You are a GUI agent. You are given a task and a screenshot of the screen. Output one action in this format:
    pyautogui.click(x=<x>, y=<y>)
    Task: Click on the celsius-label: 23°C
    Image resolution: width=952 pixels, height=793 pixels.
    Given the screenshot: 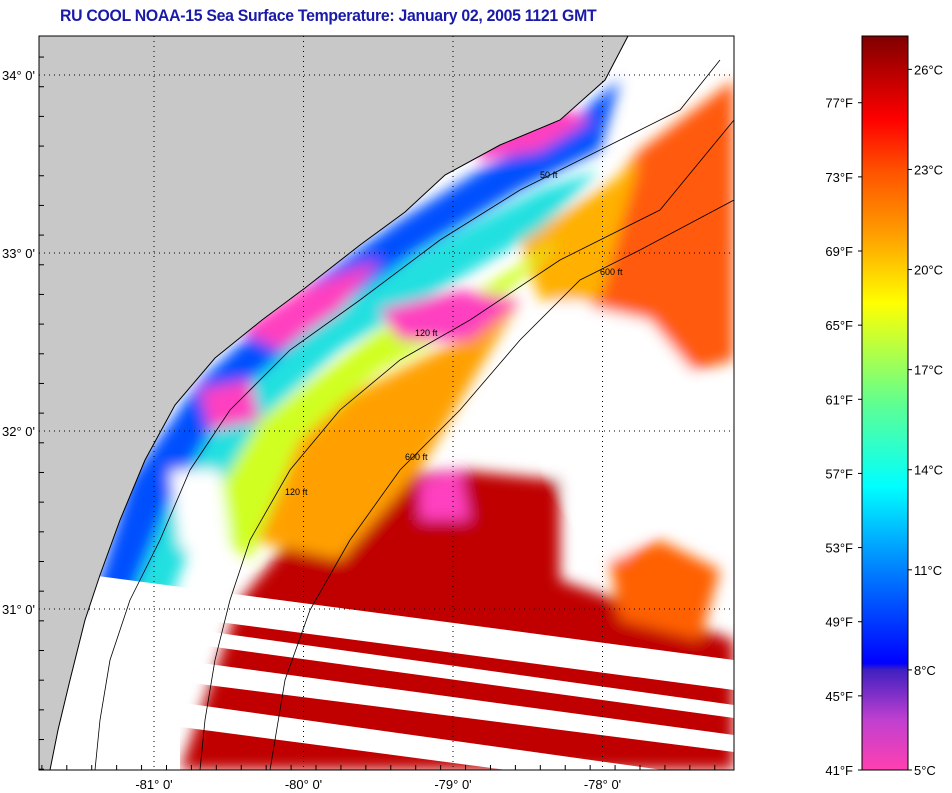 What is the action you would take?
    pyautogui.click(x=928, y=169)
    